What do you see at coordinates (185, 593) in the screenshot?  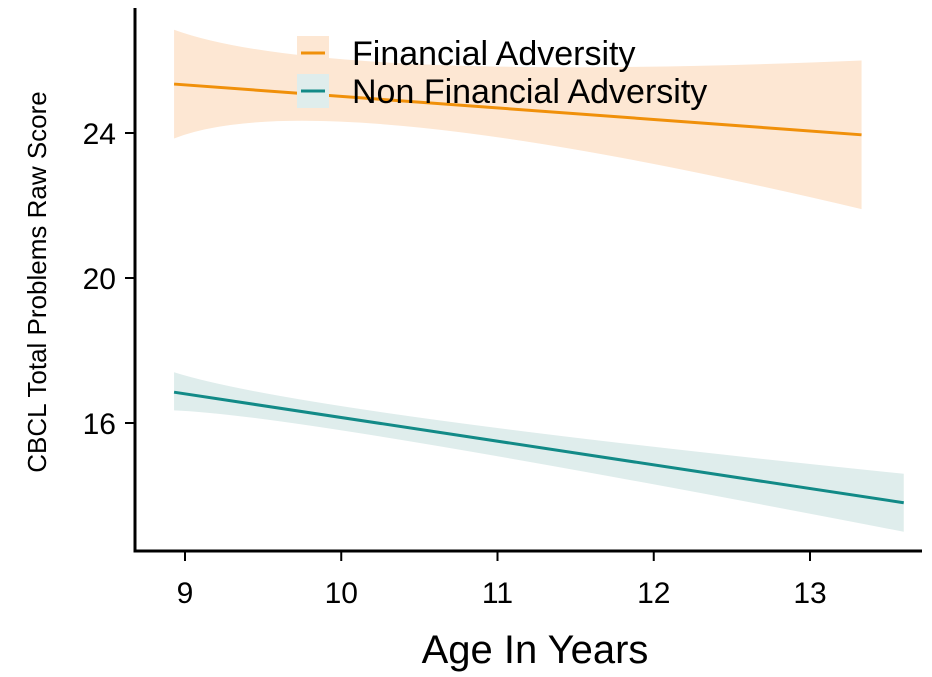 I see `x-tick-label: 9` at bounding box center [185, 593].